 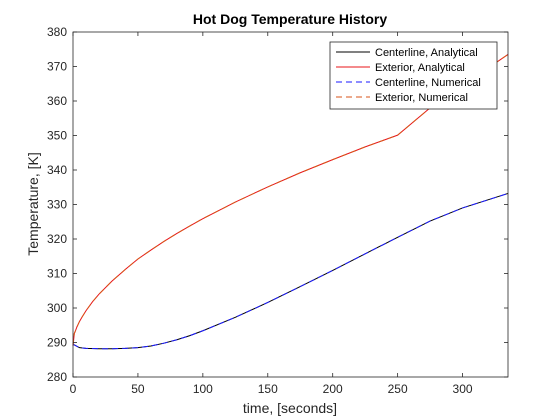 What do you see at coordinates (57, 274) in the screenshot?
I see `y-tick-label: 310` at bounding box center [57, 274].